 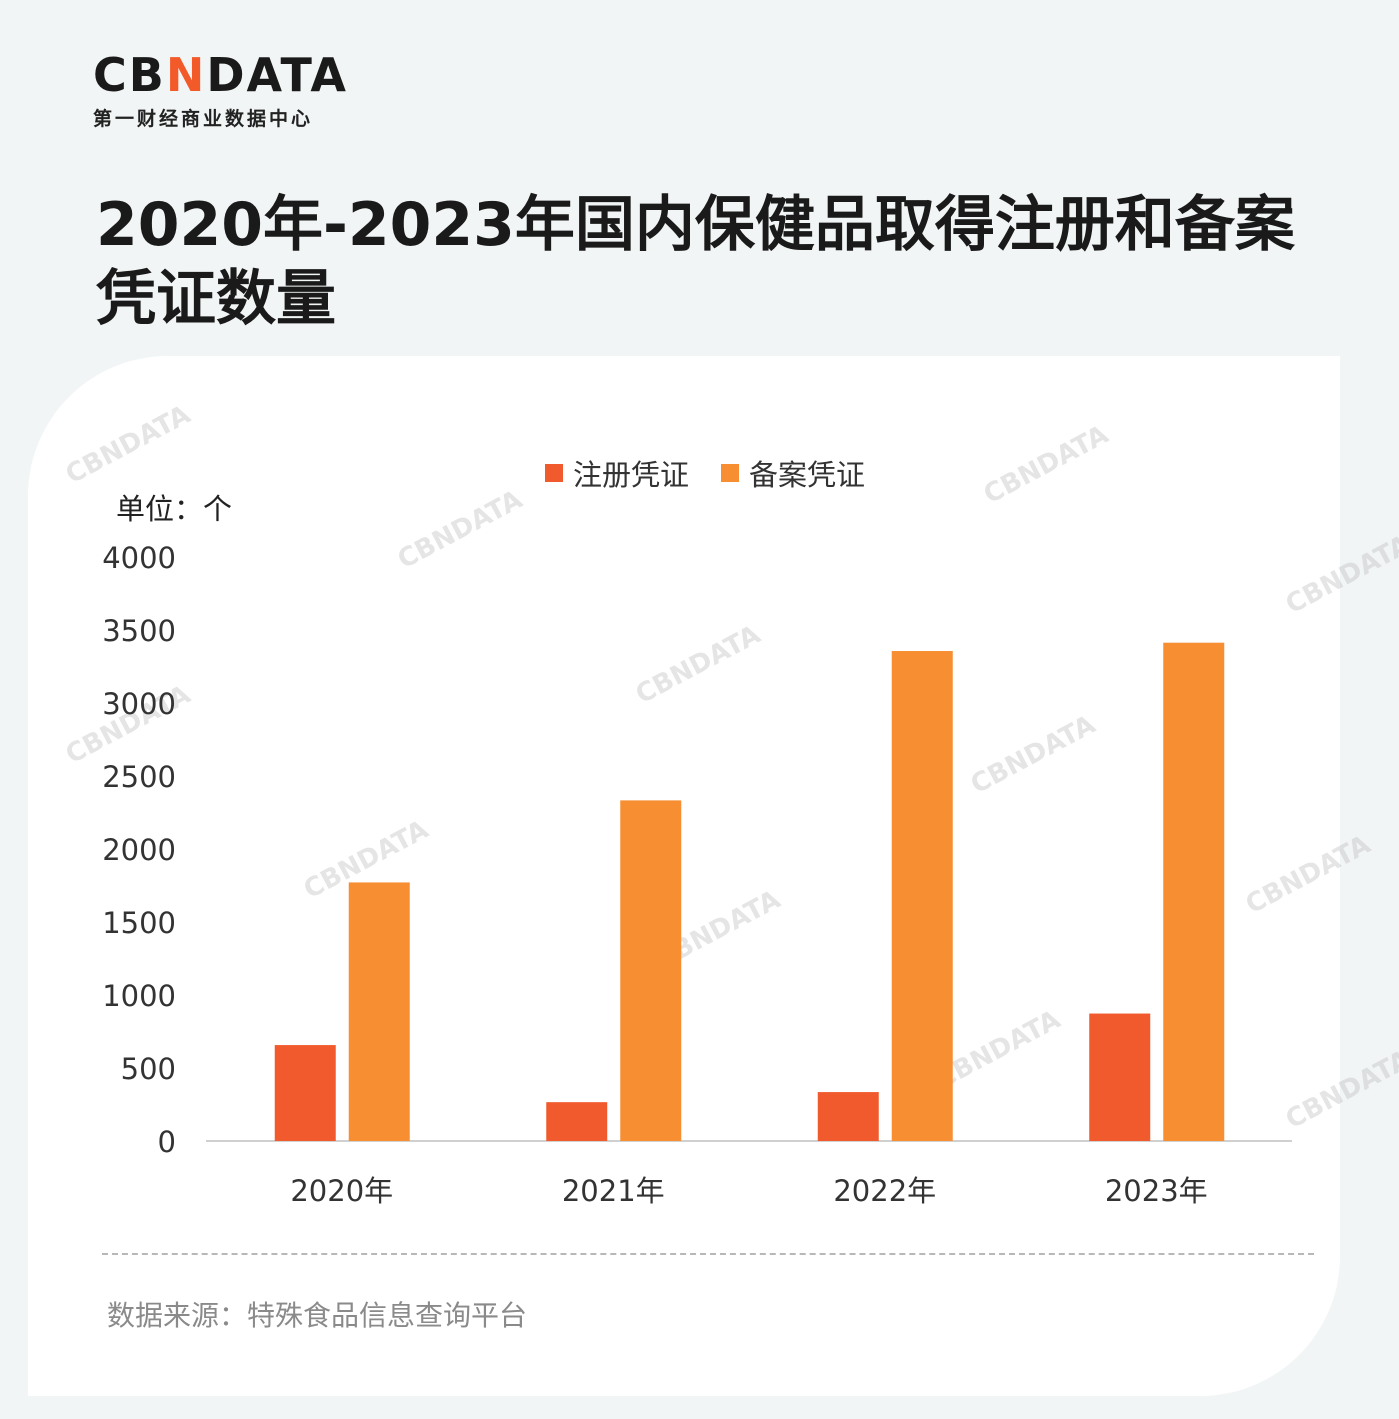 I want to click on logo-text-accent: N, so click(x=186, y=75).